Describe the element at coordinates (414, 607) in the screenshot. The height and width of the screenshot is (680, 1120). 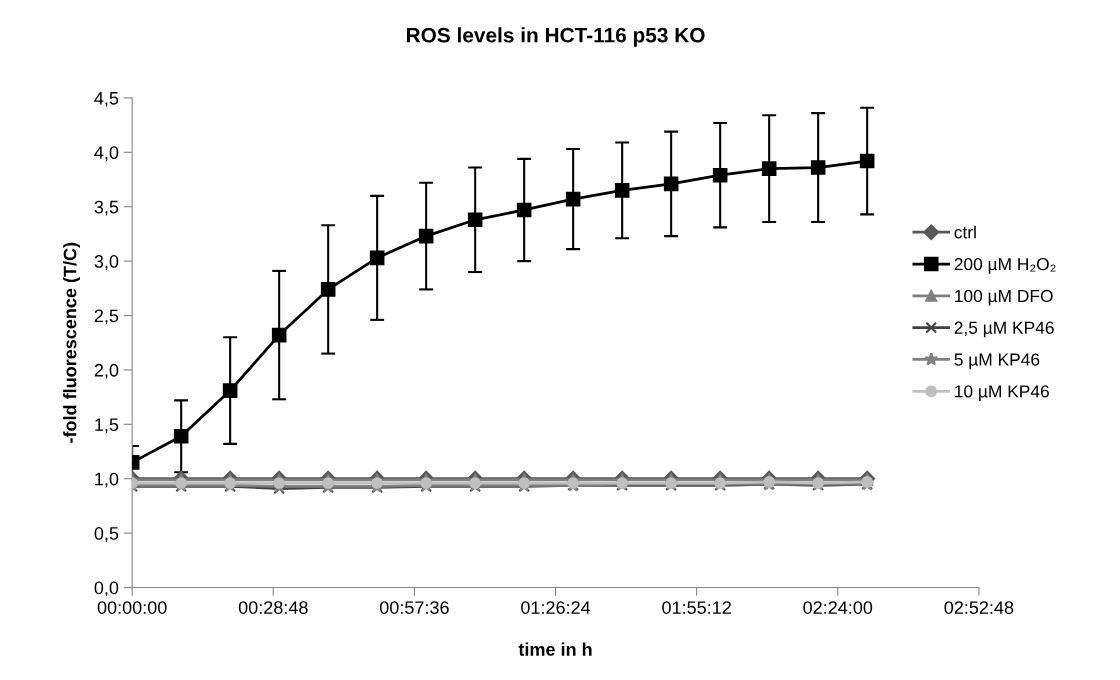
I see `x-tick-label: 00:57:36` at that location.